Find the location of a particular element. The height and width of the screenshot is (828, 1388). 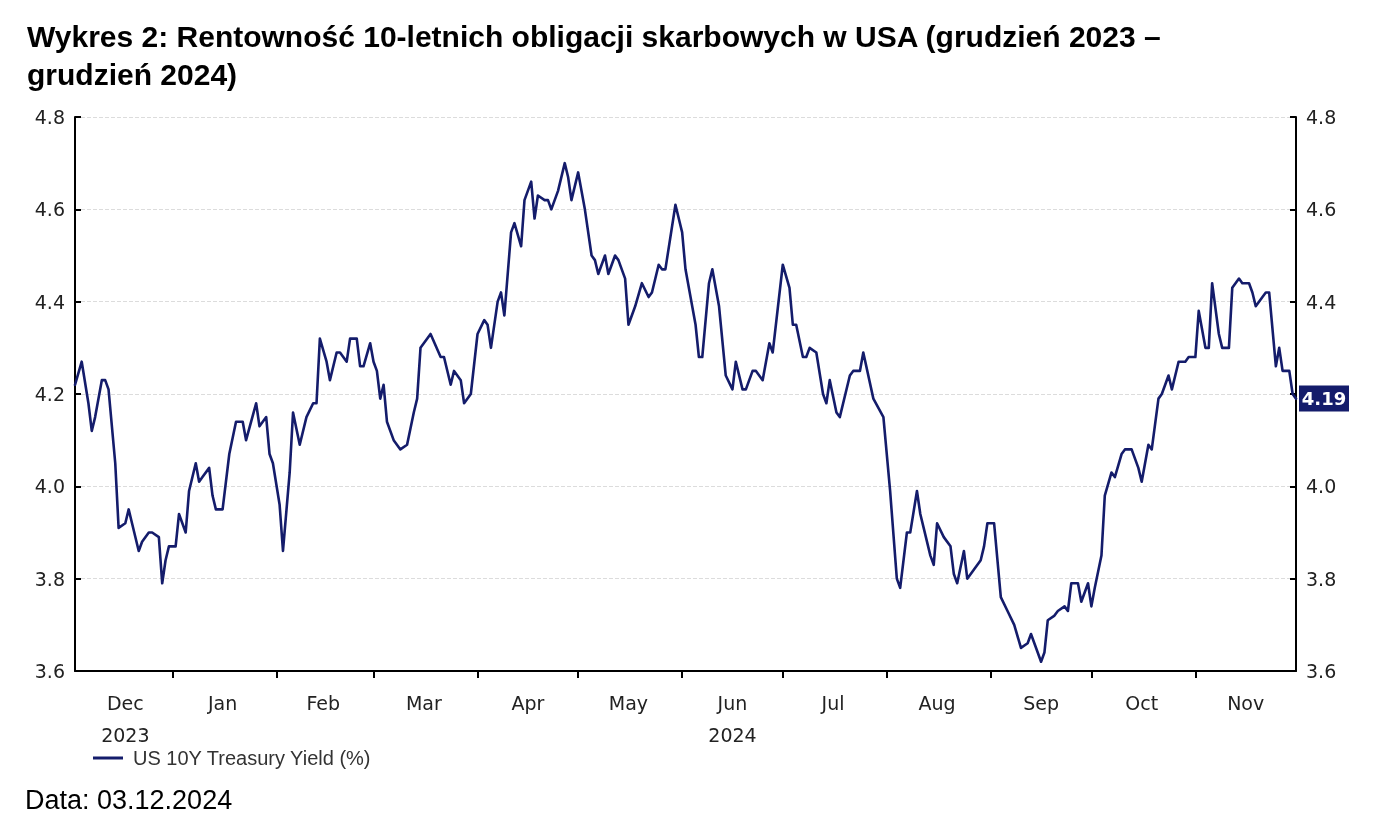

y2-tick-label: 3.6 is located at coordinates (1321, 671).